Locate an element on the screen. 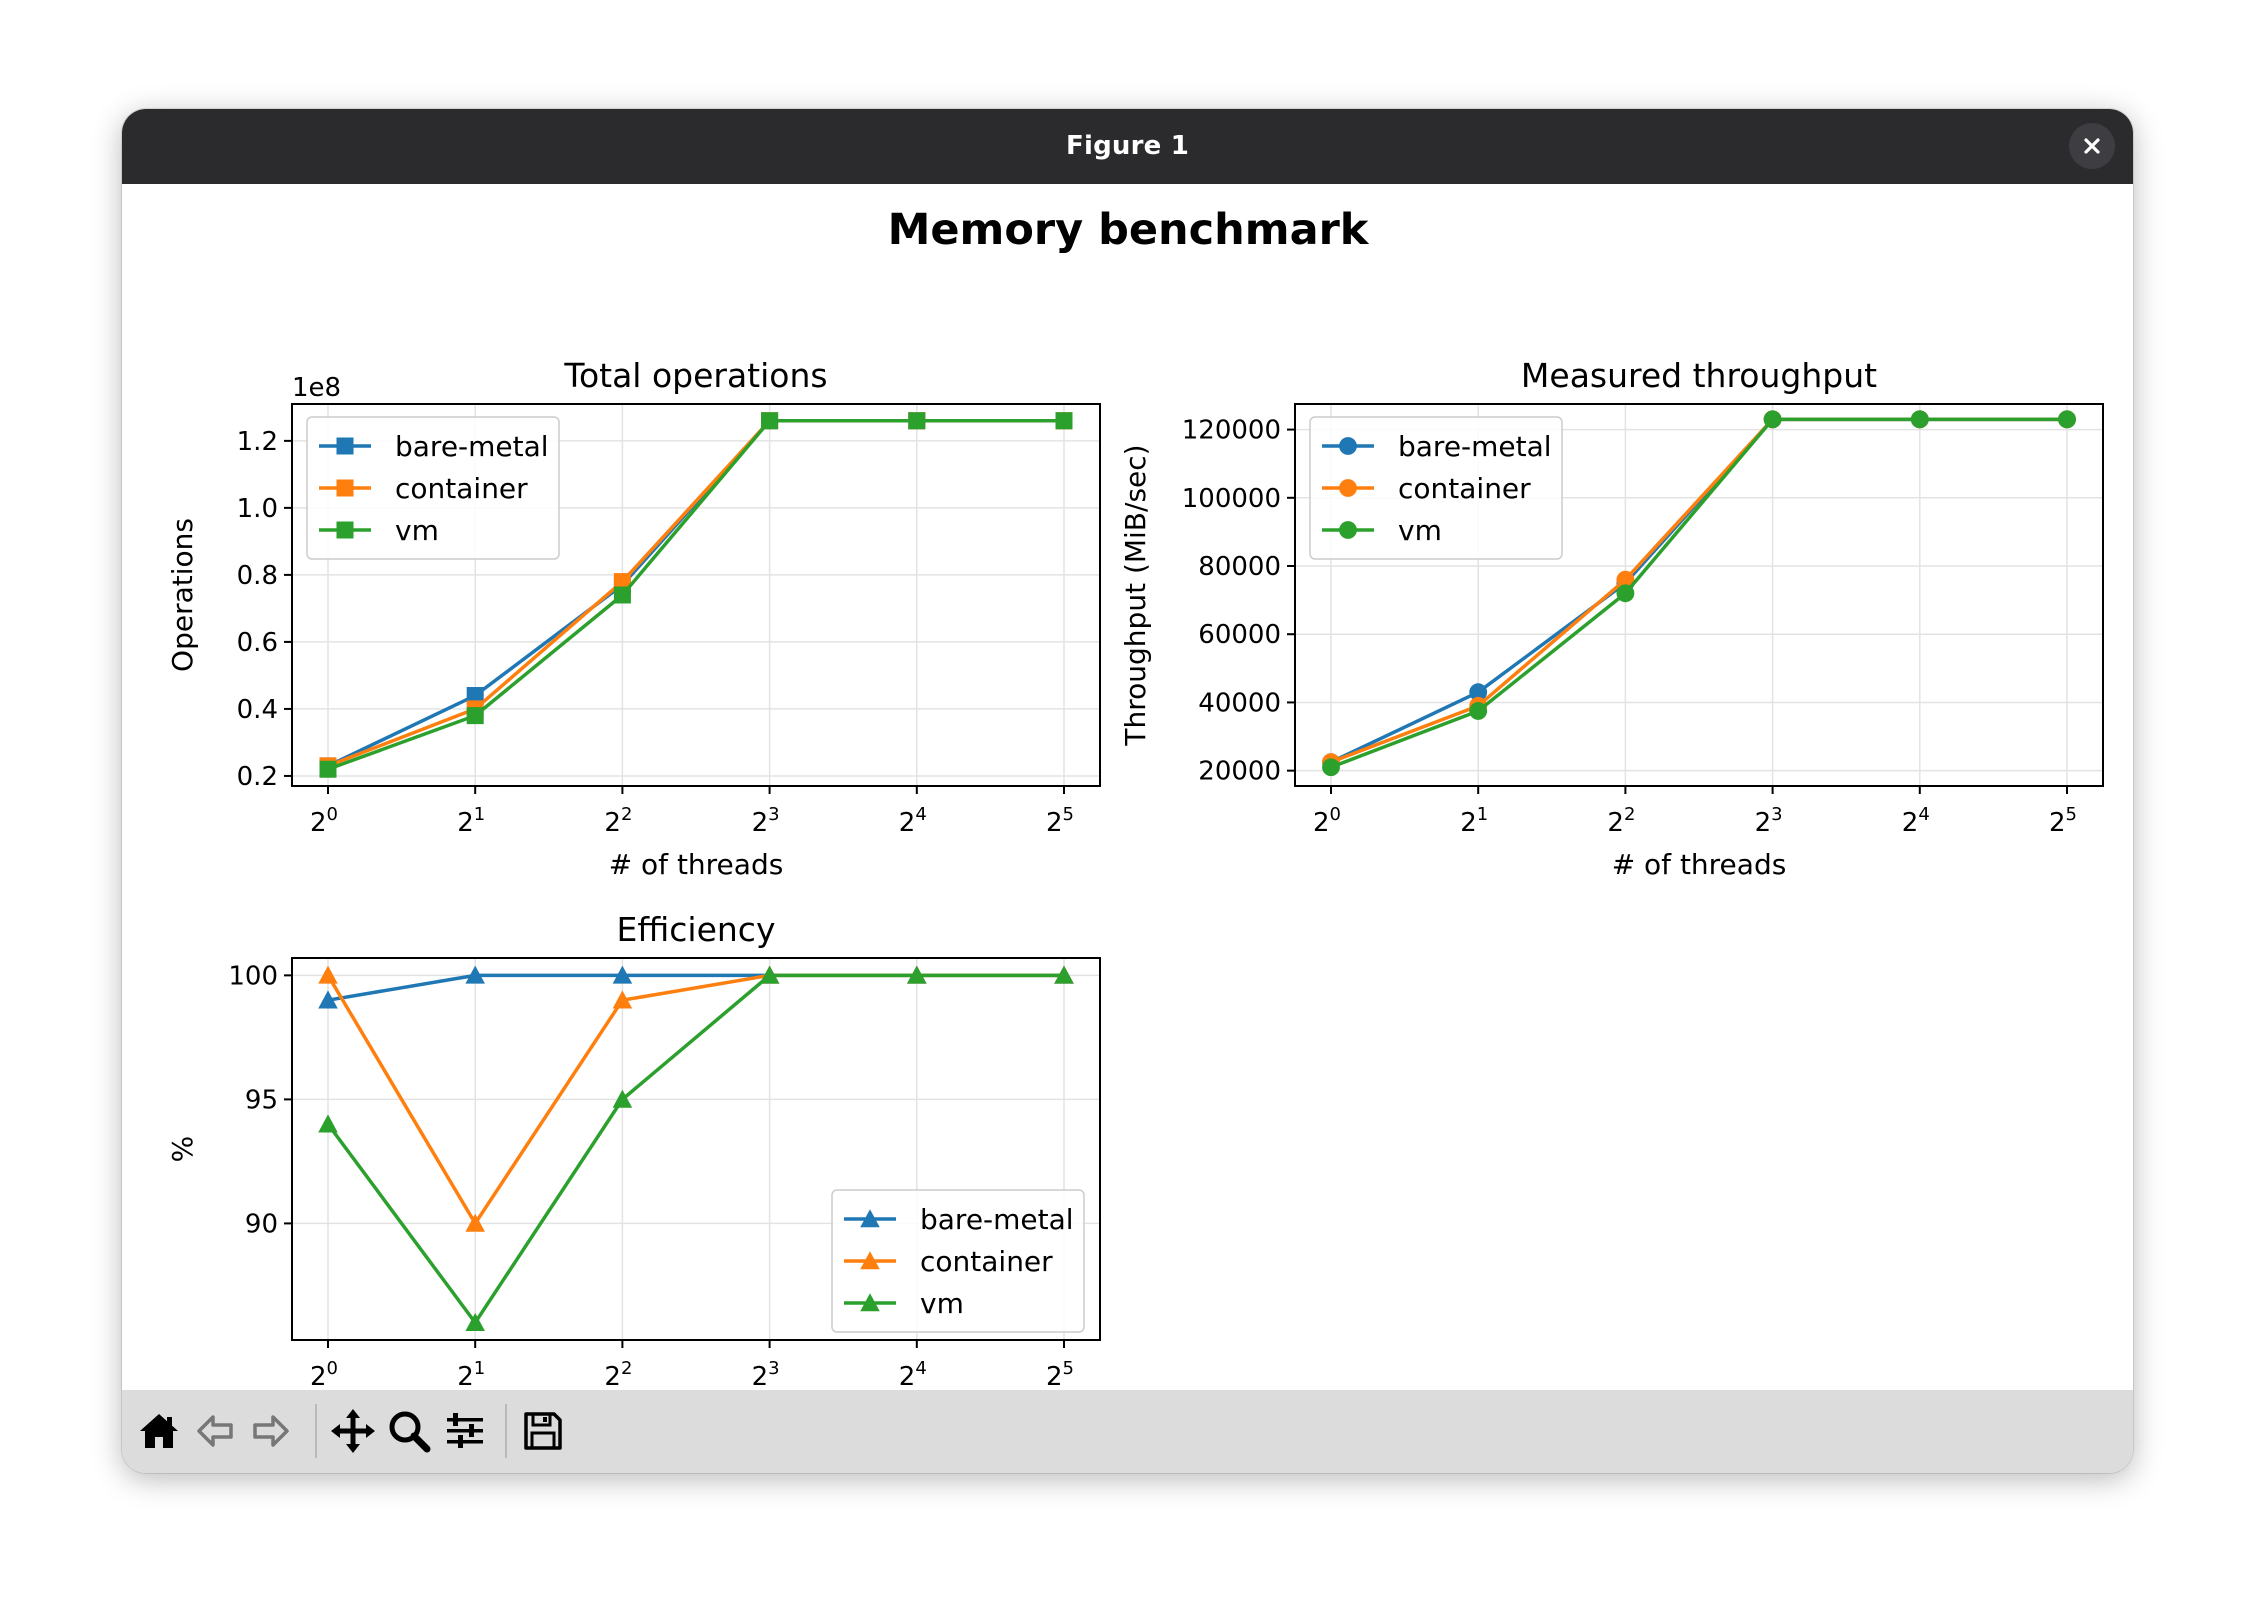 This screenshot has width=2244, height=1602. y-tick-label: 0.4 is located at coordinates (257, 710).